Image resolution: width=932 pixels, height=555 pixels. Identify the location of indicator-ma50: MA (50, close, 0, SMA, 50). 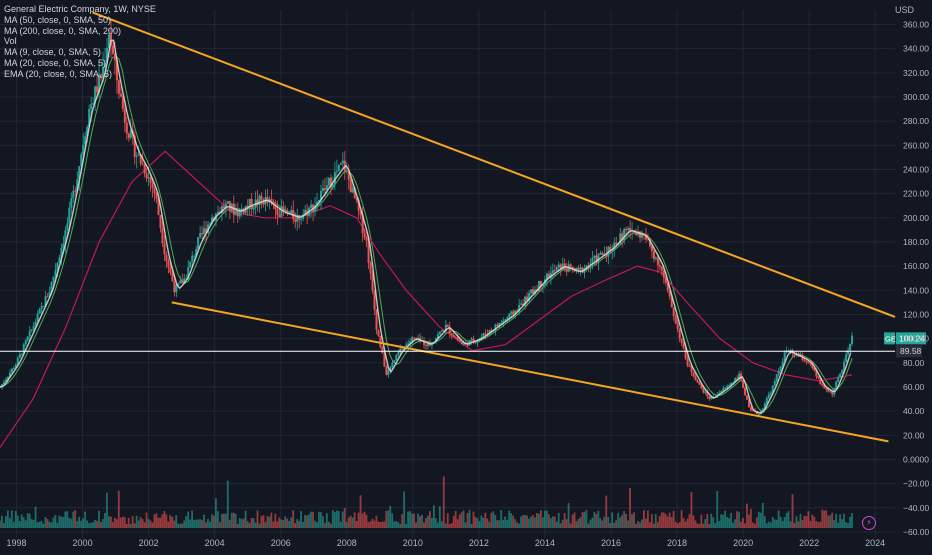
(58, 19).